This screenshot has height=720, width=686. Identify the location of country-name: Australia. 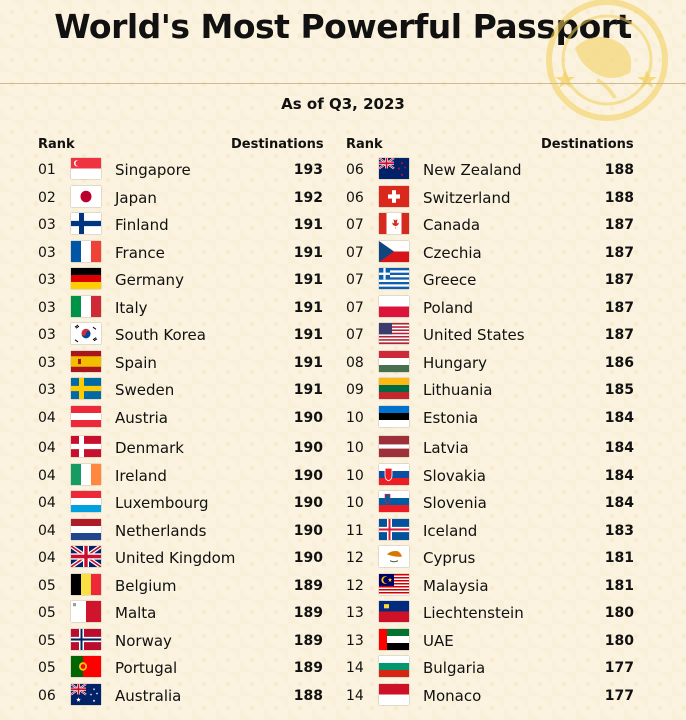
(148, 695).